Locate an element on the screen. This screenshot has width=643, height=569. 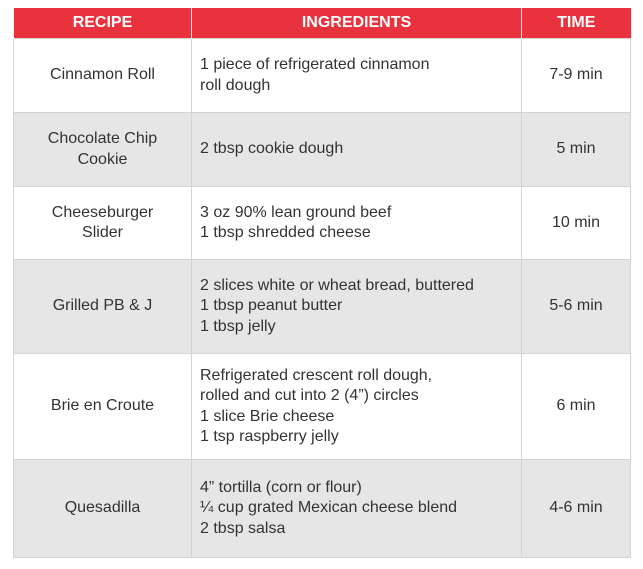
ingredient-line: 1 tbsp peanut butter is located at coordinates (271, 306).